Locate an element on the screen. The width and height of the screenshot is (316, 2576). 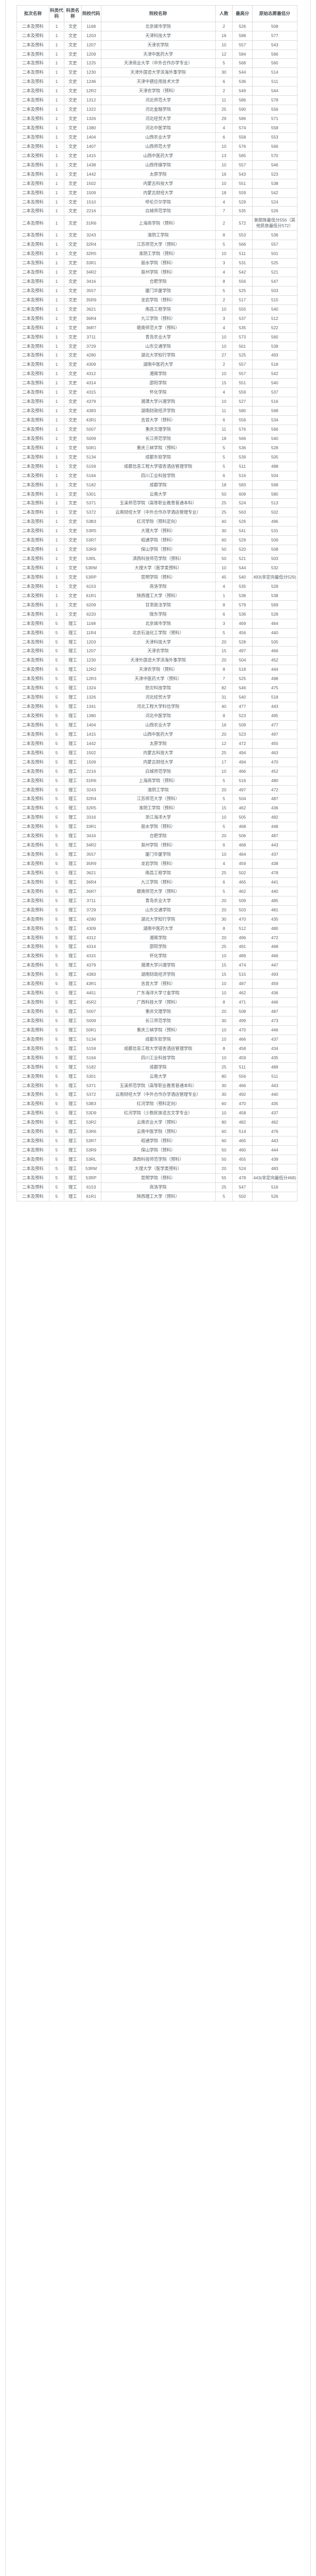
cell-count: 6 is located at coordinates (224, 137).